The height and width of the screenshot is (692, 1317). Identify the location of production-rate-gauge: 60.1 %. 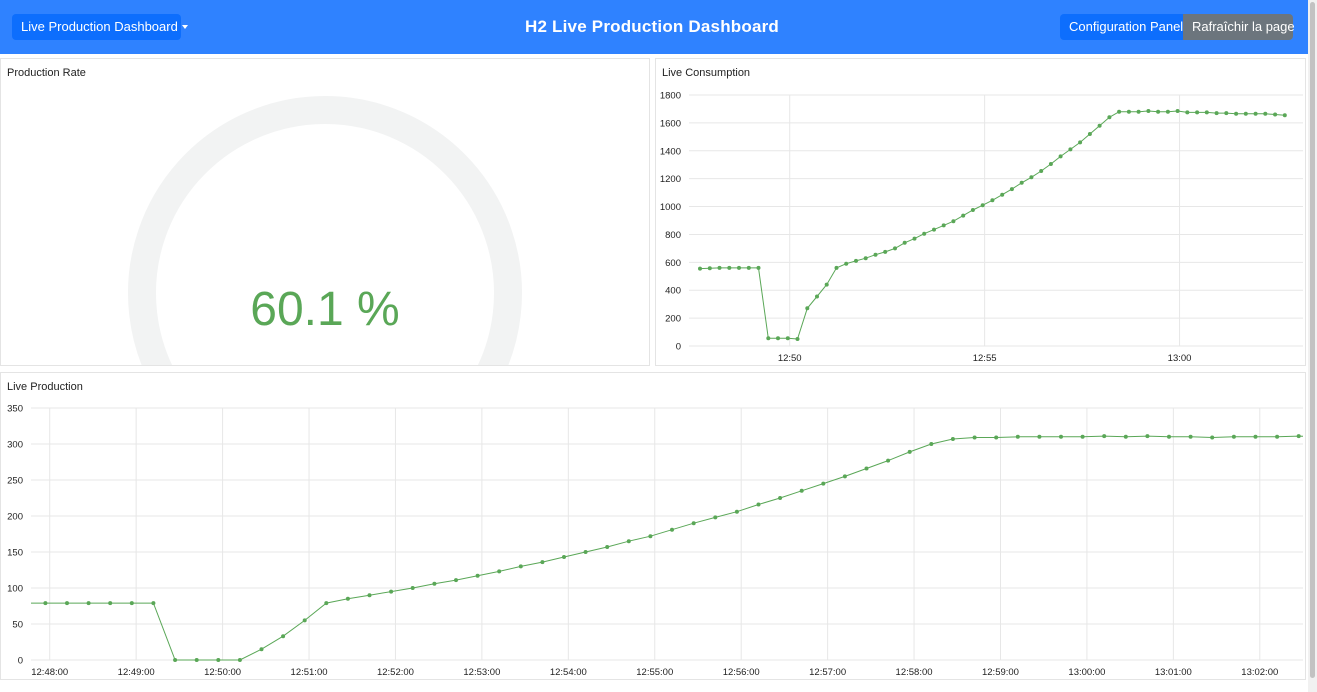
(325, 230).